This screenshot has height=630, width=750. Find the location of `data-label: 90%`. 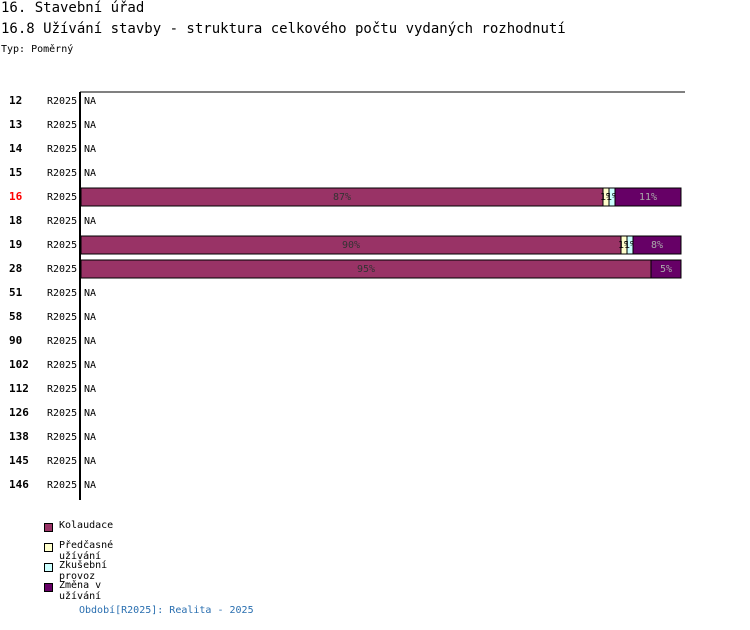

data-label: 90% is located at coordinates (351, 245).